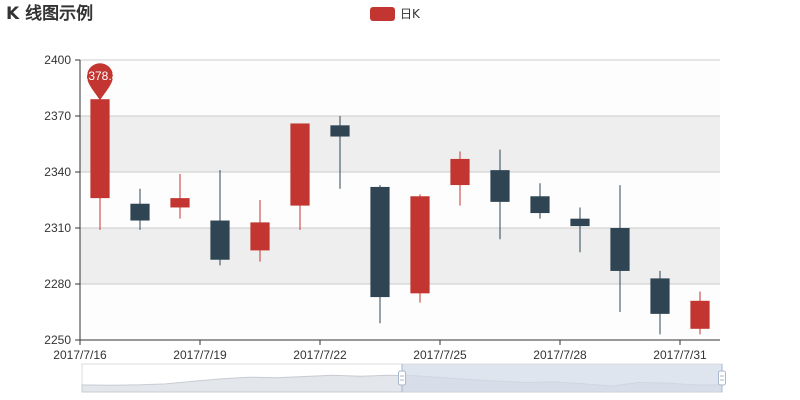  I want to click on x-tick-label: 2017/7/28, so click(560, 355).